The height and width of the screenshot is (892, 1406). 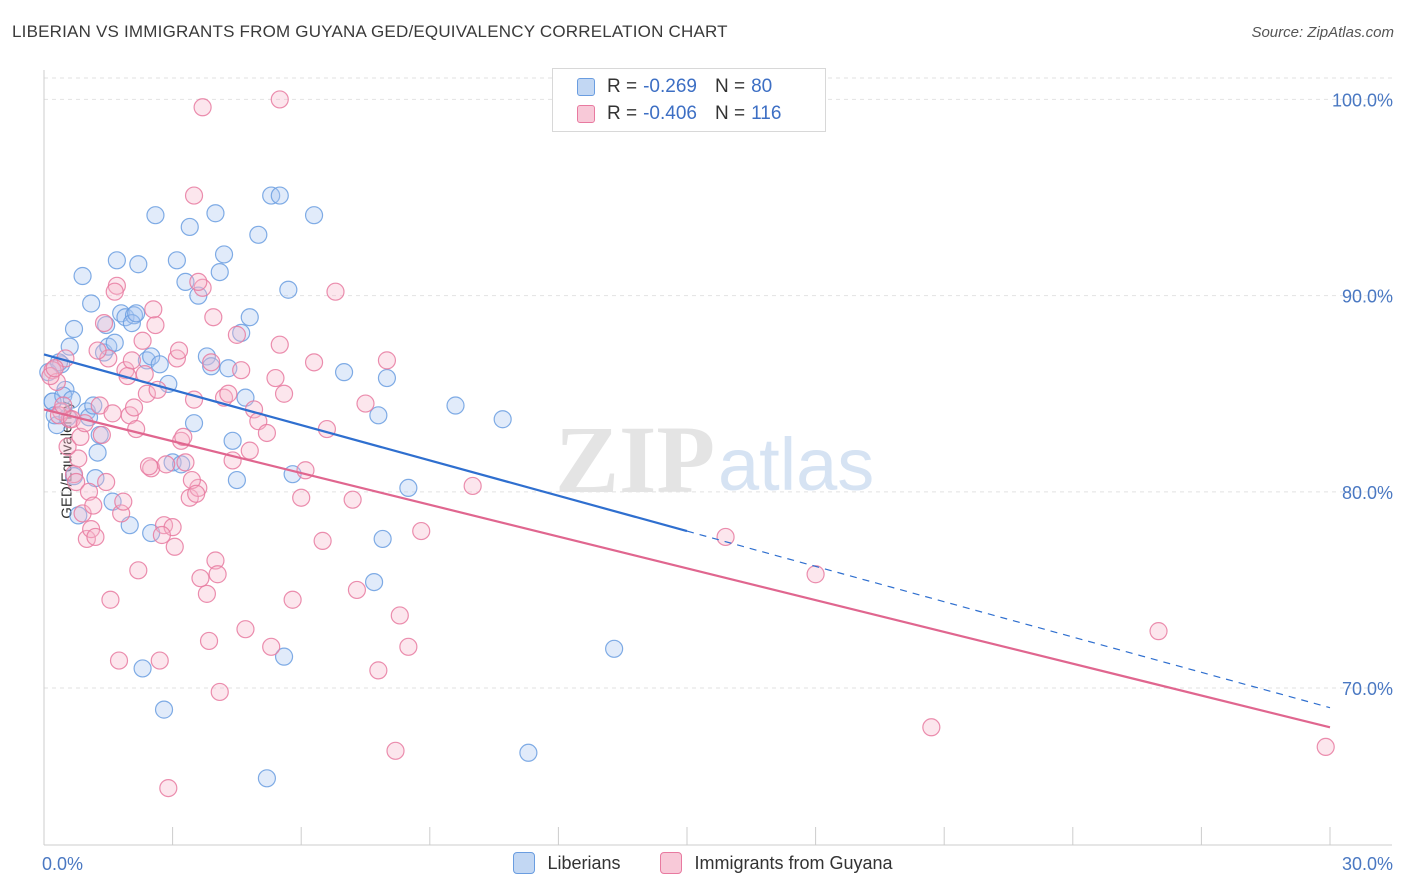 I want to click on series-name-guyana: Immigrants from Guyana, so click(x=793, y=862).